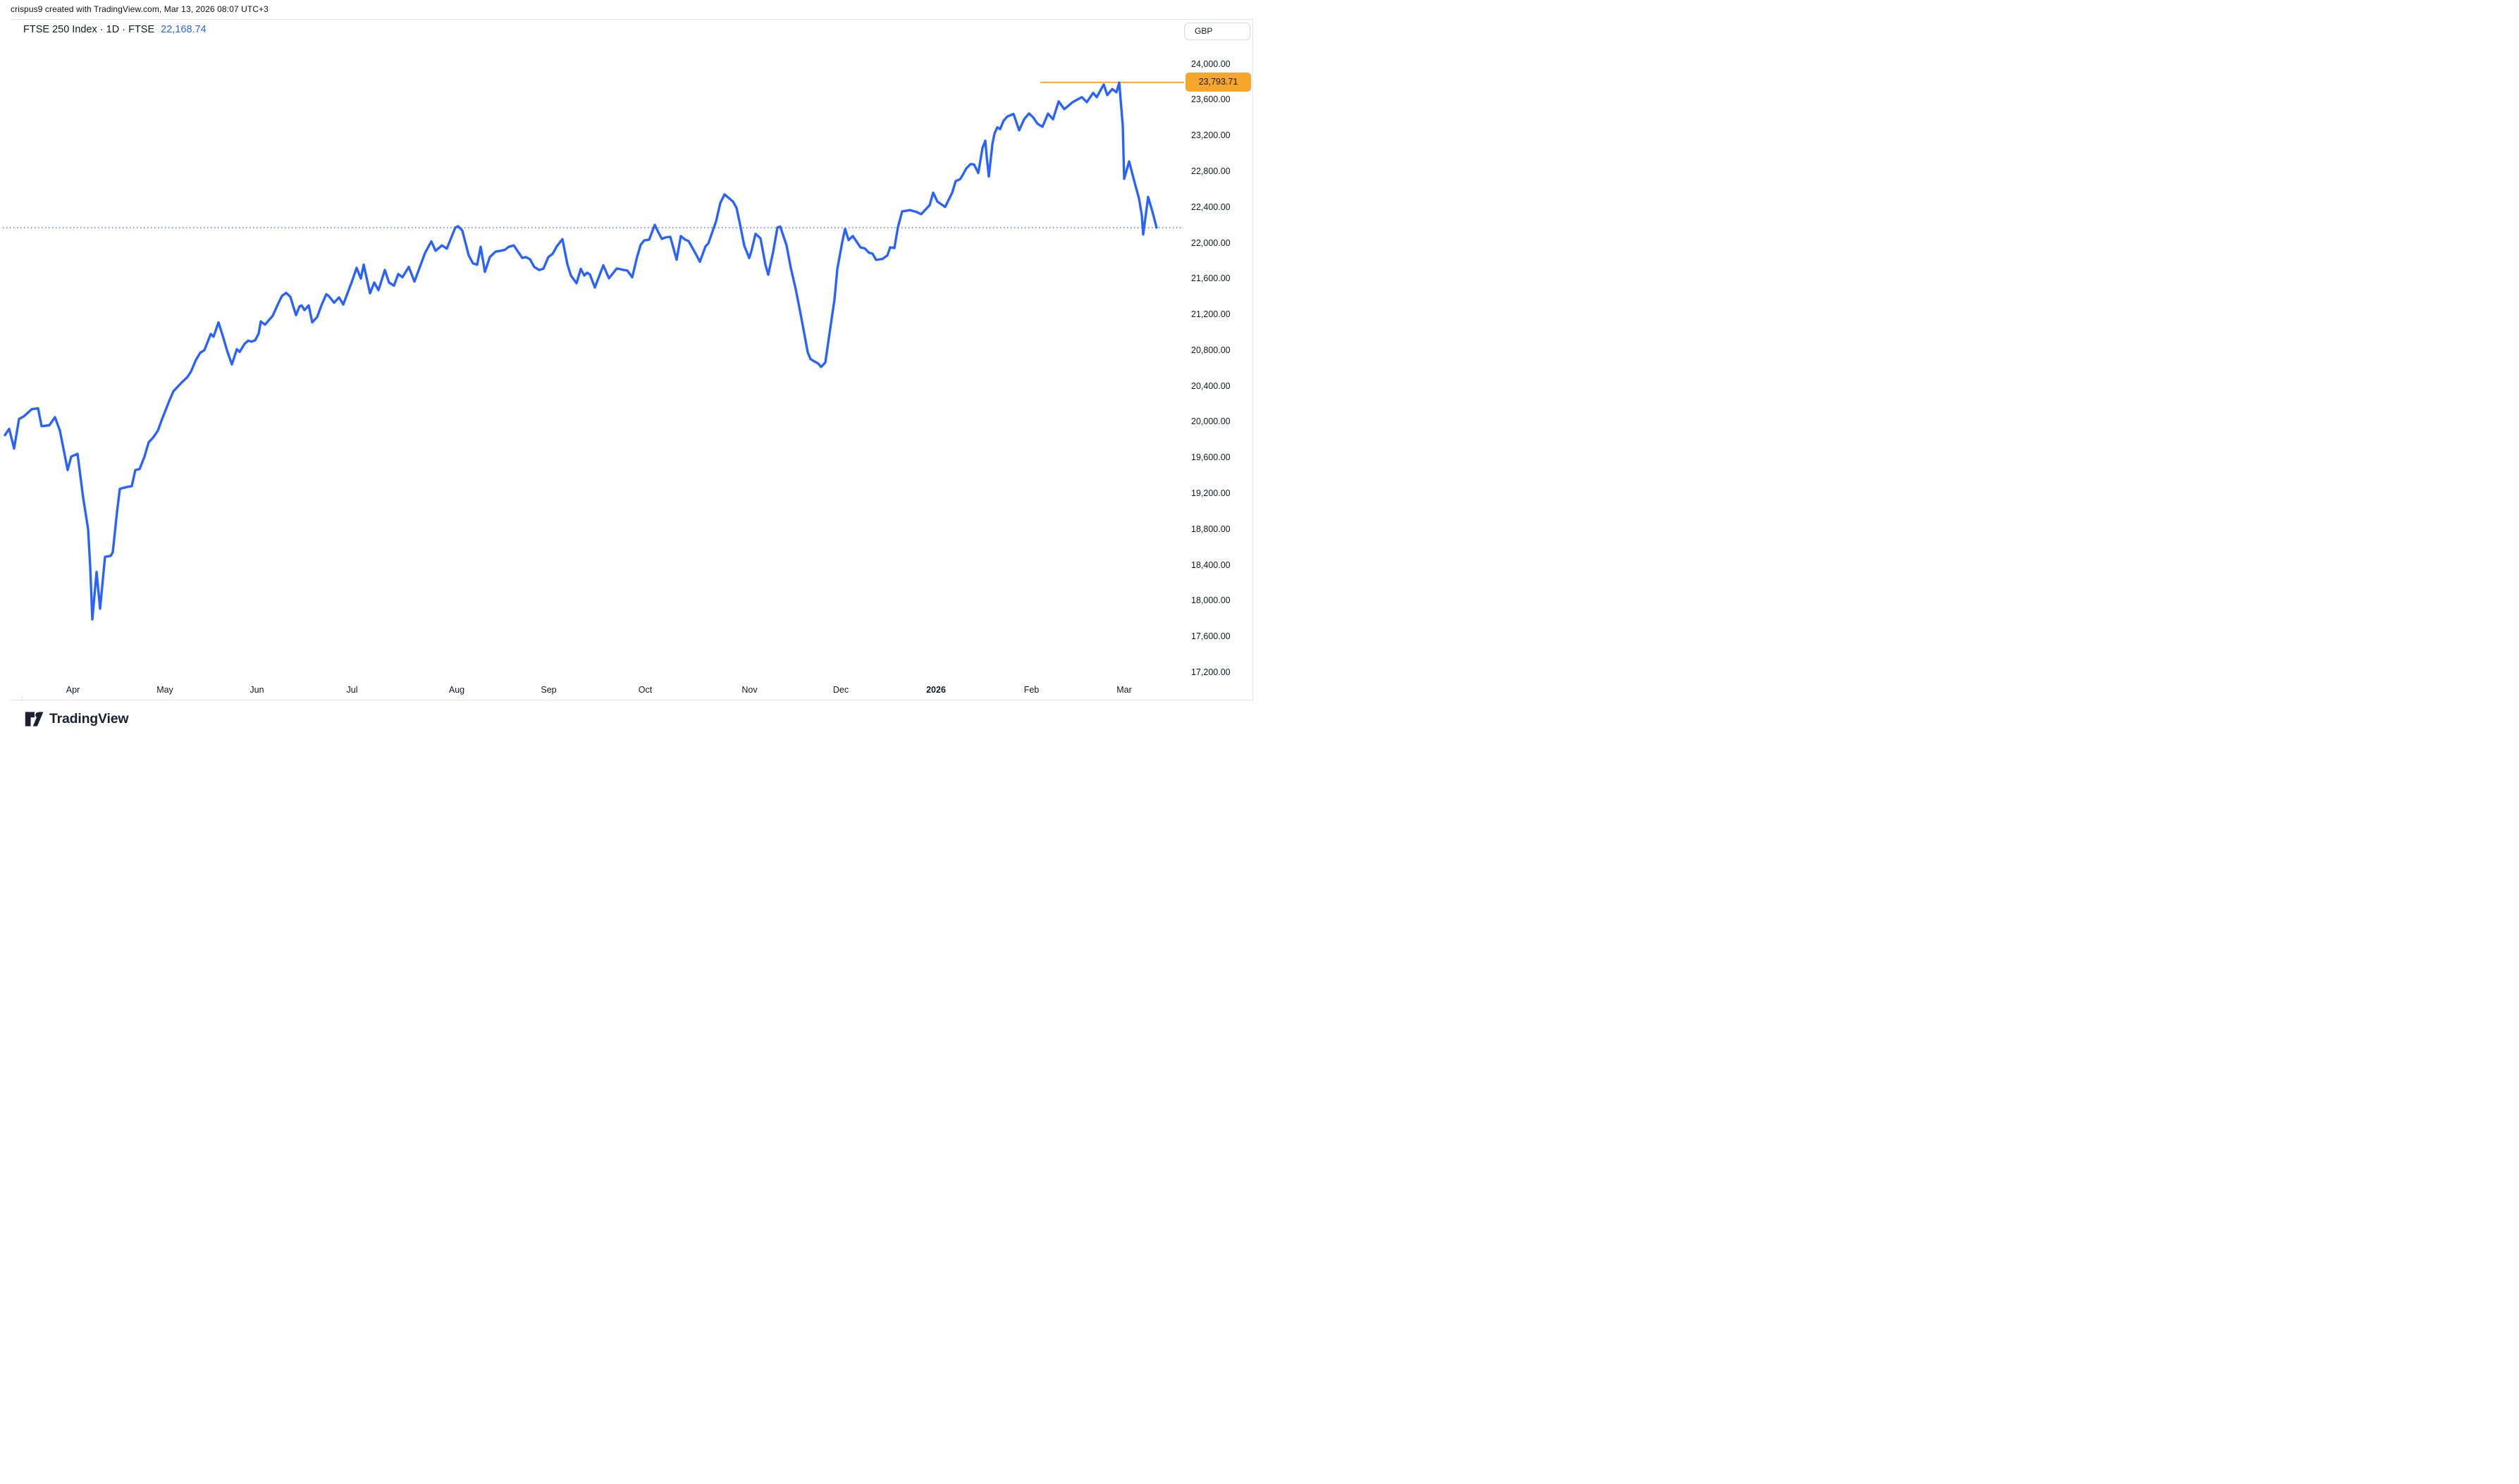 This screenshot has width=2519, height=1484. What do you see at coordinates (89, 718) in the screenshot?
I see `tradingview-logo-text: TradingView` at bounding box center [89, 718].